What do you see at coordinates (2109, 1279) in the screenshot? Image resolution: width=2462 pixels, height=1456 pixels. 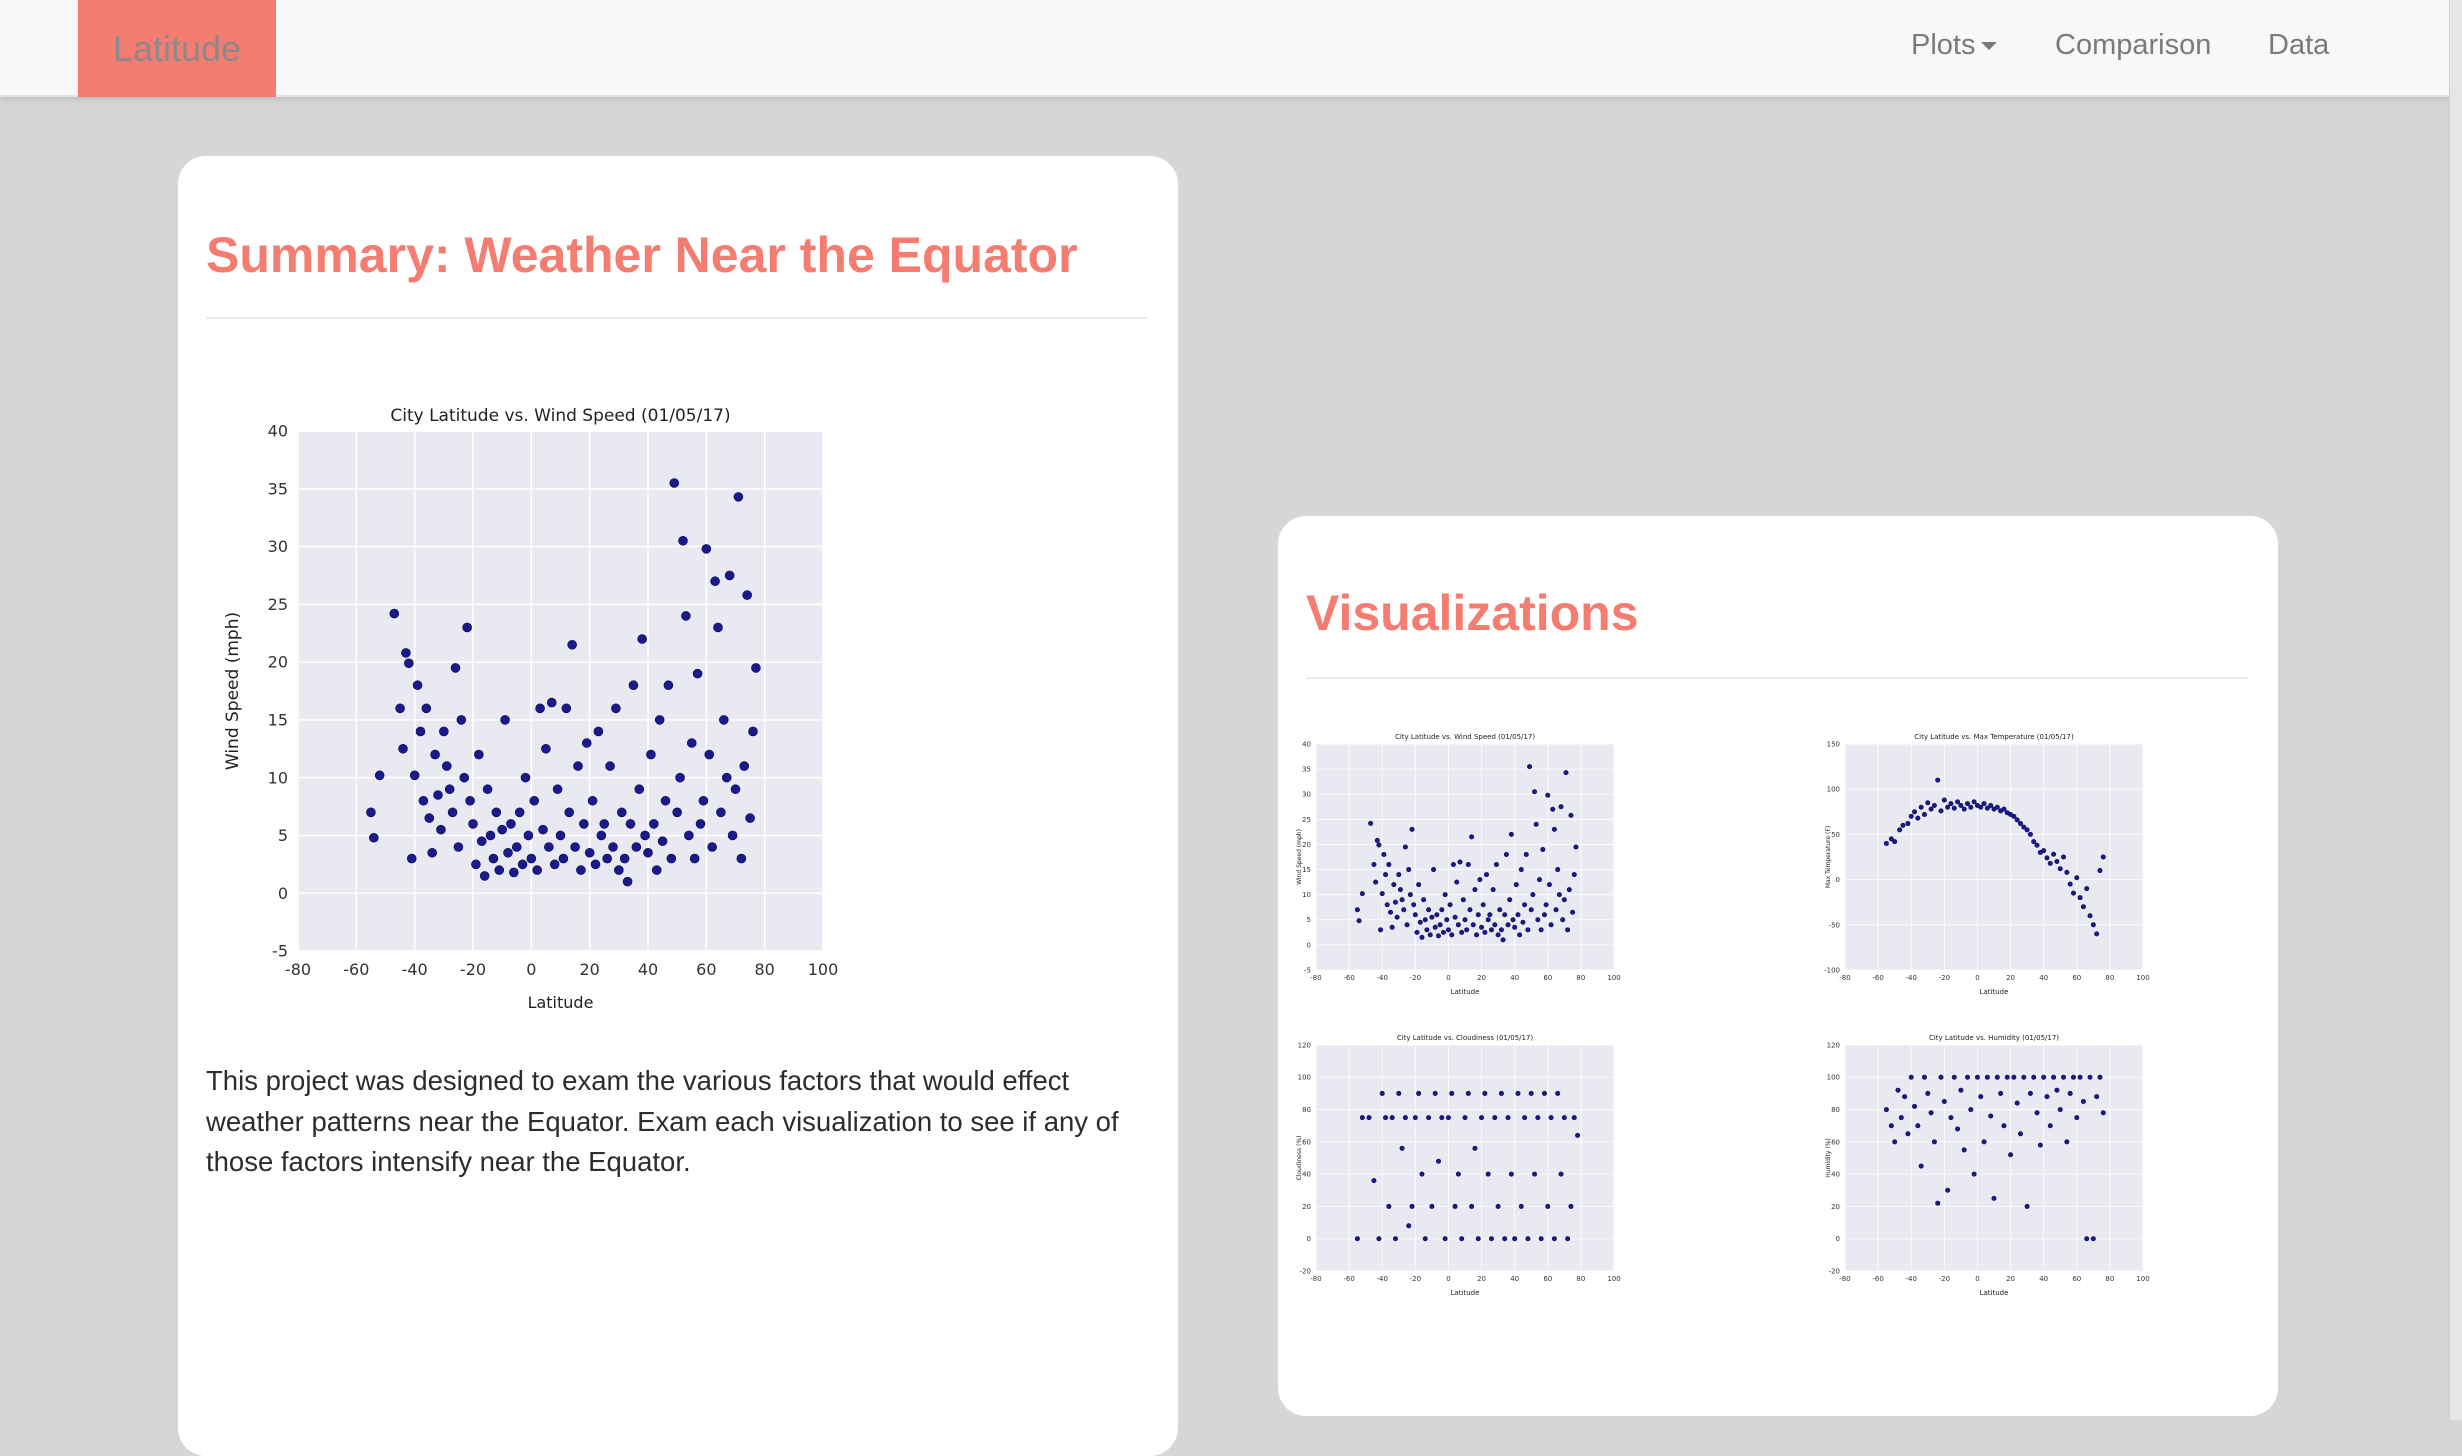 I see `x-tick-label: 80` at bounding box center [2109, 1279].